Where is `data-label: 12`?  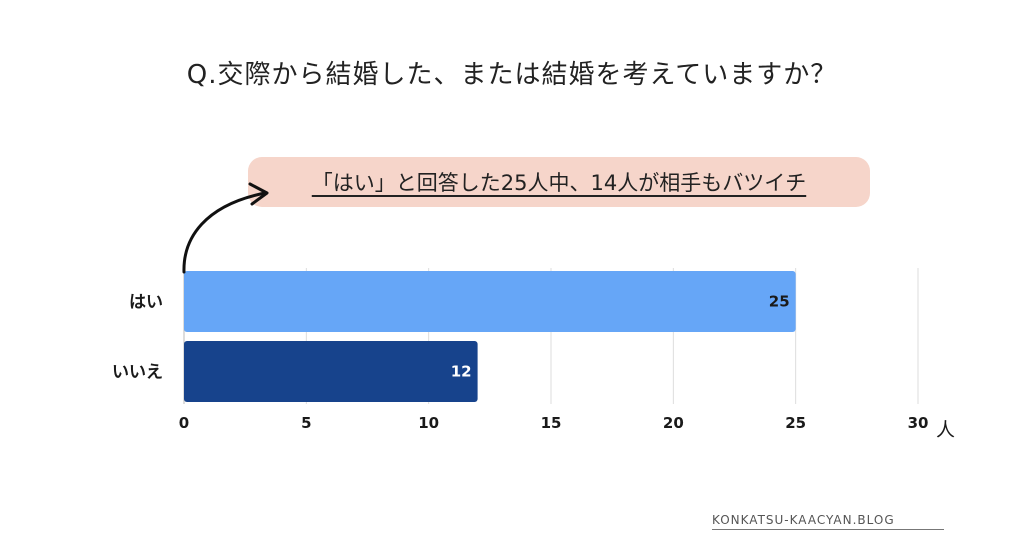 data-label: 12 is located at coordinates (461, 372).